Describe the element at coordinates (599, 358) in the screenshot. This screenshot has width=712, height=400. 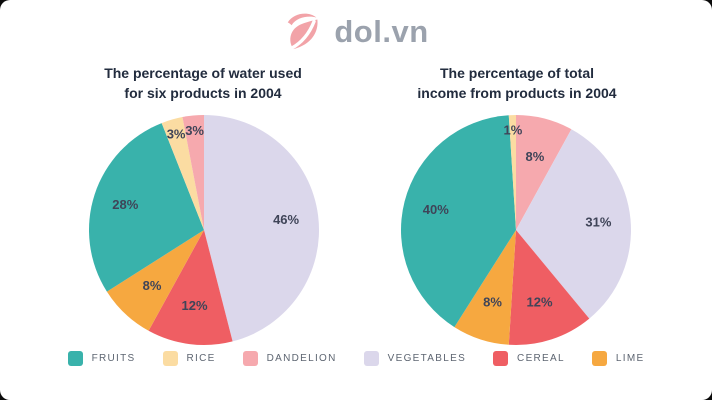
I see `legend-swatch-lime` at that location.